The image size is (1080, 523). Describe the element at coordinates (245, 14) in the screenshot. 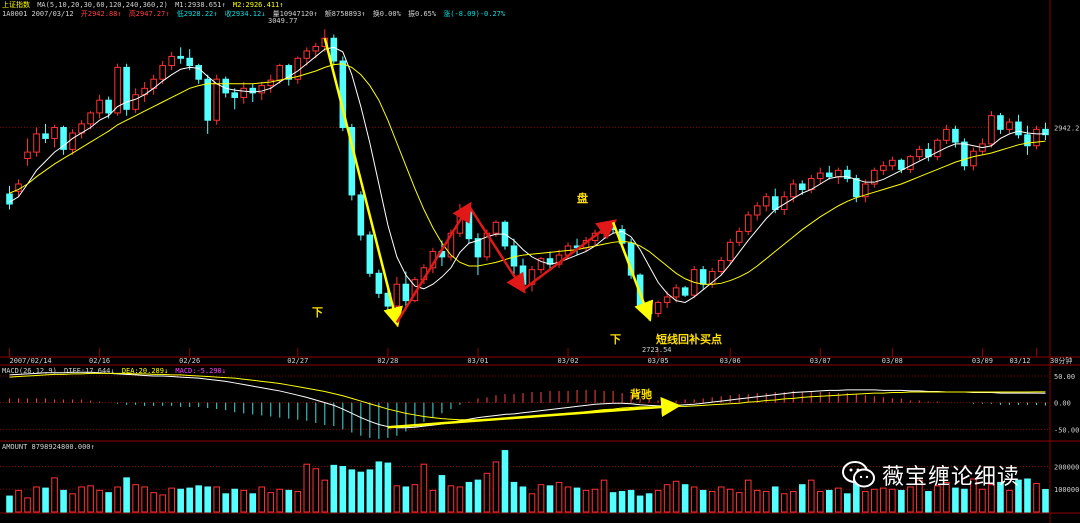

I see `header-close: 收2934.12↓` at that location.